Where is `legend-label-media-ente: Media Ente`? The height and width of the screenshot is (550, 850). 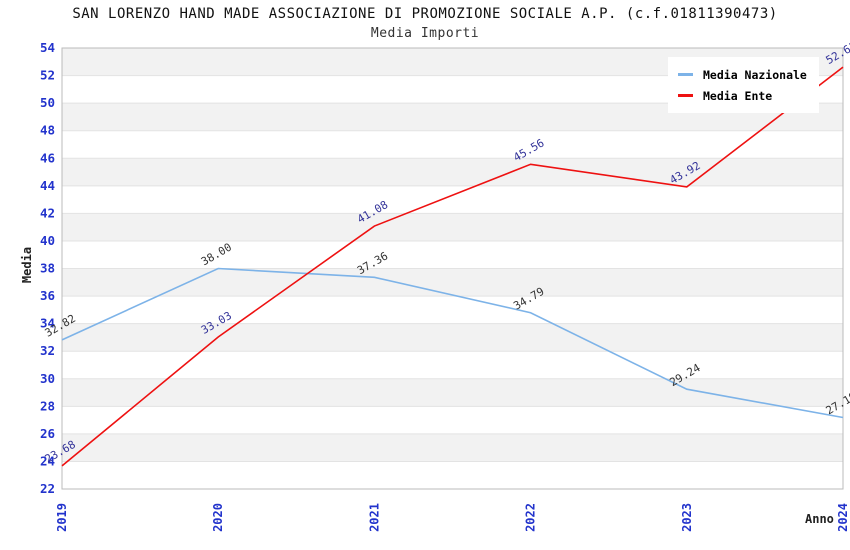
legend-label-media-ente: Media Ente is located at coordinates (738, 95).